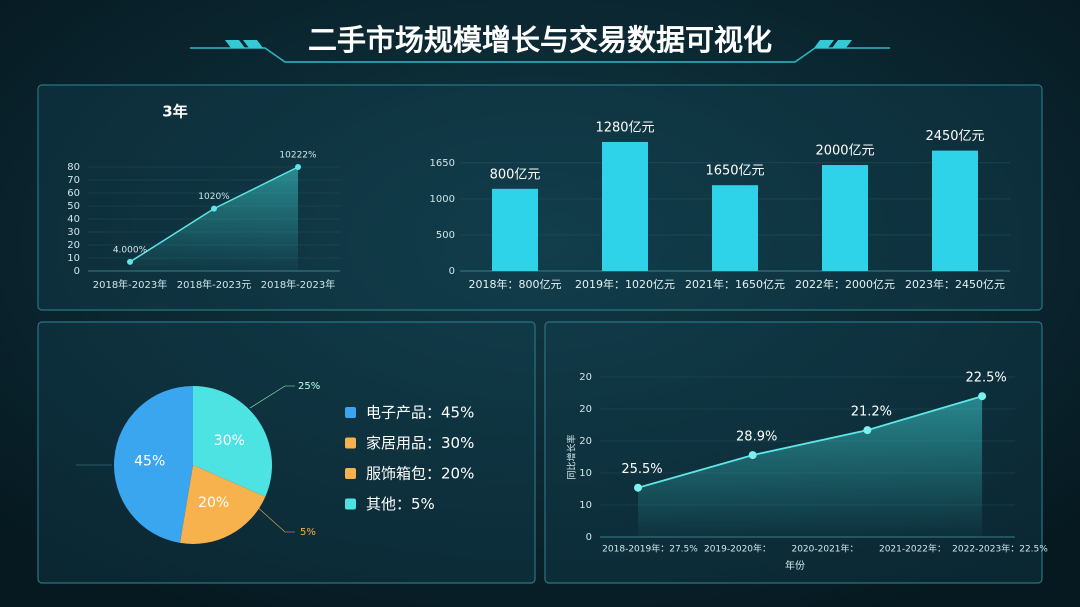 This screenshot has width=1080, height=607. Describe the element at coordinates (73, 167) in the screenshot. I see `y-tick-label: 80` at that location.